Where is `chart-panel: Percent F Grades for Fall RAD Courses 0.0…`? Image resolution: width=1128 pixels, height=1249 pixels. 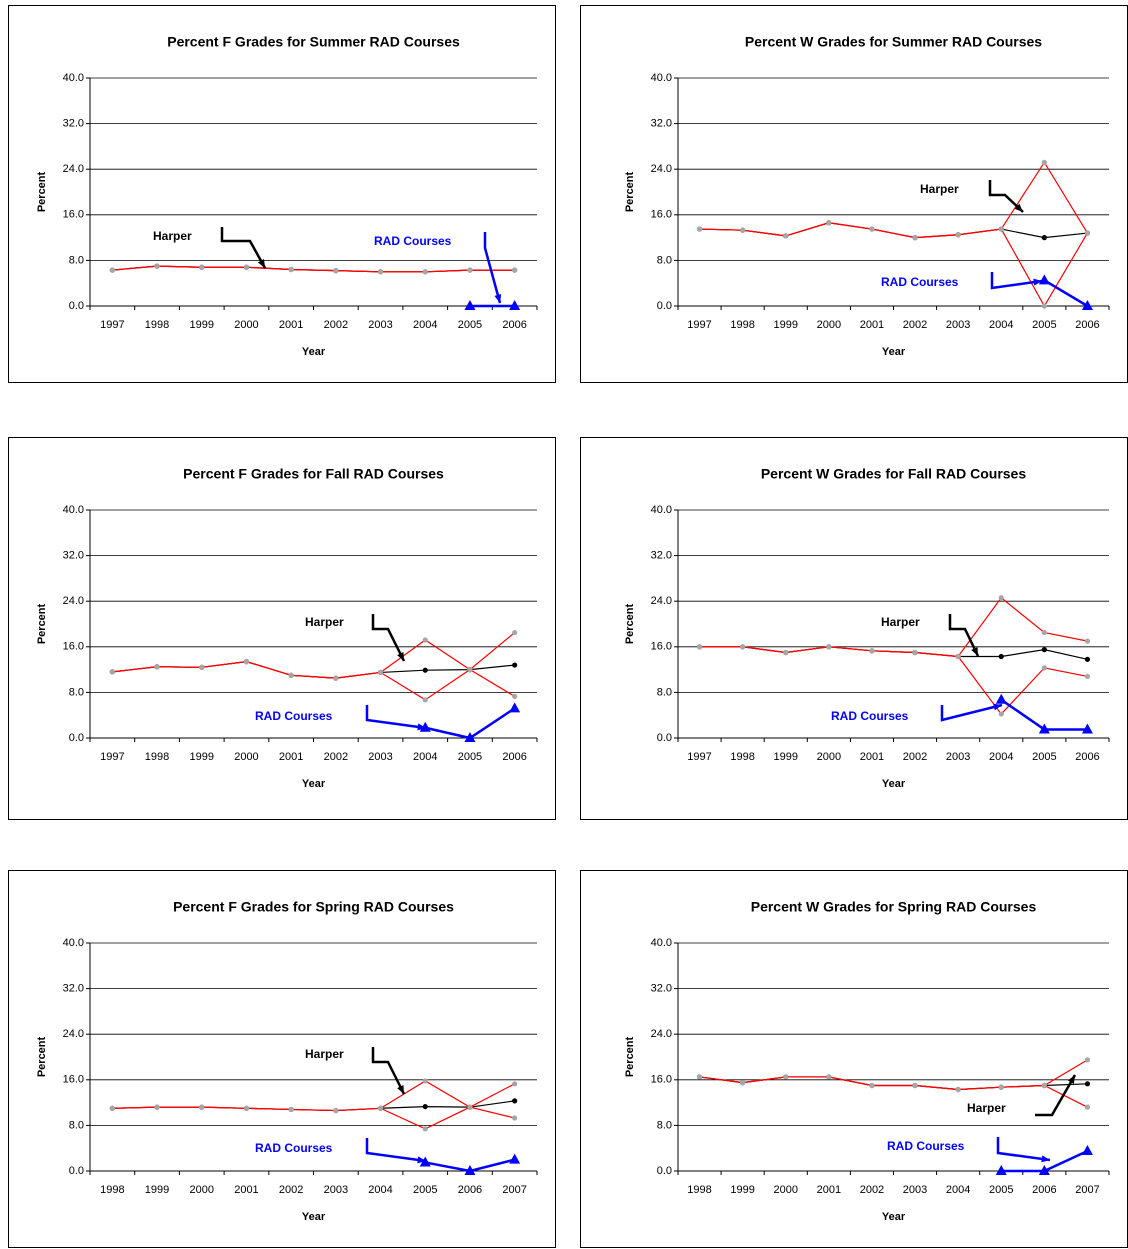
chart-panel: Percent F Grades for Fall RAD Courses 0.0… is located at coordinates (282, 628).